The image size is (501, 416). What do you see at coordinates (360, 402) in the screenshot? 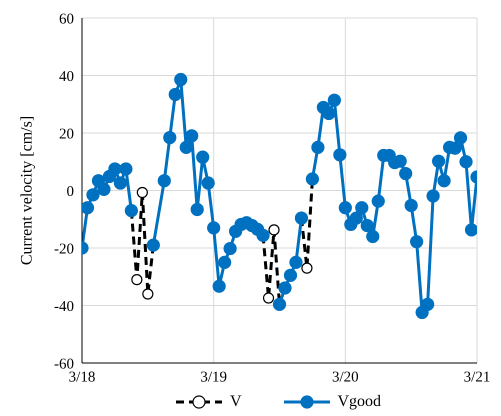
I see `legend-label: Vgood` at bounding box center [360, 402].